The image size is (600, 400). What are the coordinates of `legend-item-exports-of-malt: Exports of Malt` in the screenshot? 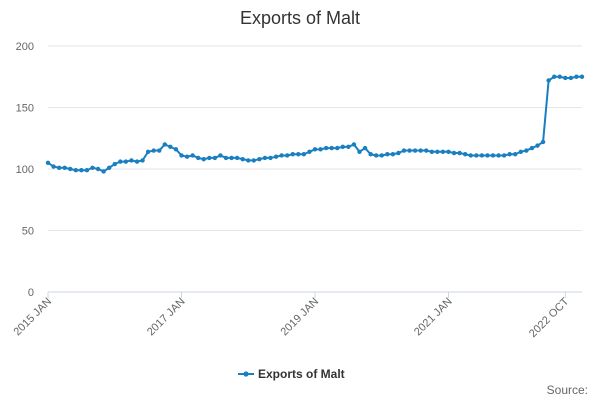 It's located at (301, 374).